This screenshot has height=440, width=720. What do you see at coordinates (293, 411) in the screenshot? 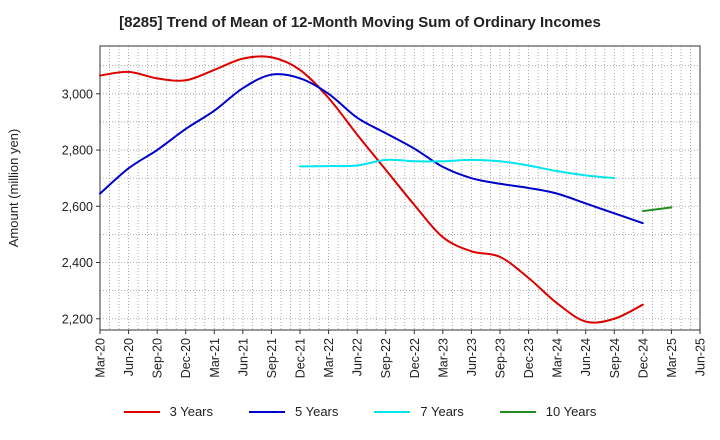
I see `legend-item-5-years: 5 Years` at bounding box center [293, 411].